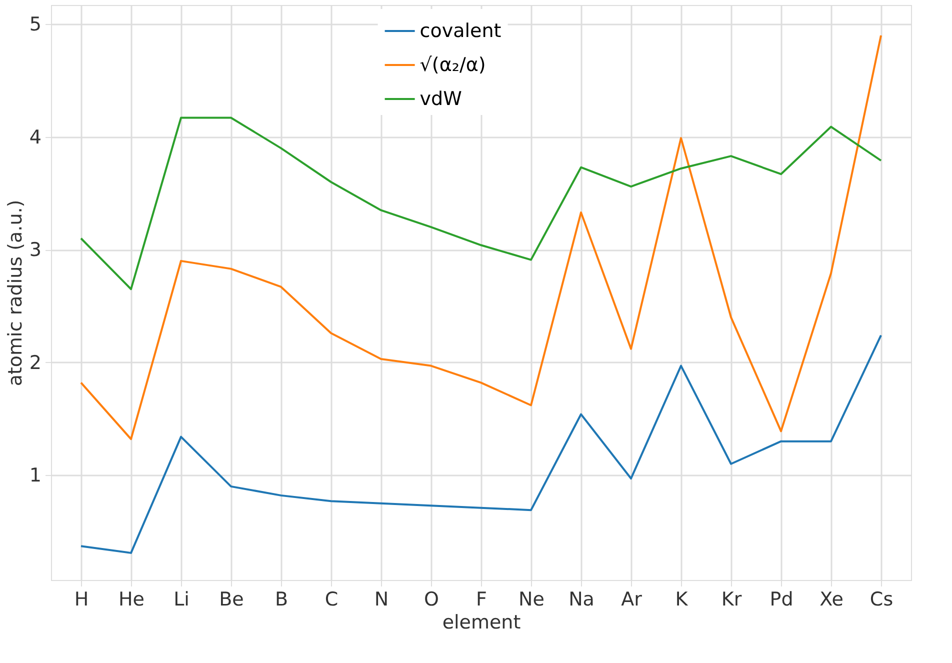 Image resolution: width=952 pixels, height=663 pixels. I want to click on x-axis-title: element, so click(481, 623).